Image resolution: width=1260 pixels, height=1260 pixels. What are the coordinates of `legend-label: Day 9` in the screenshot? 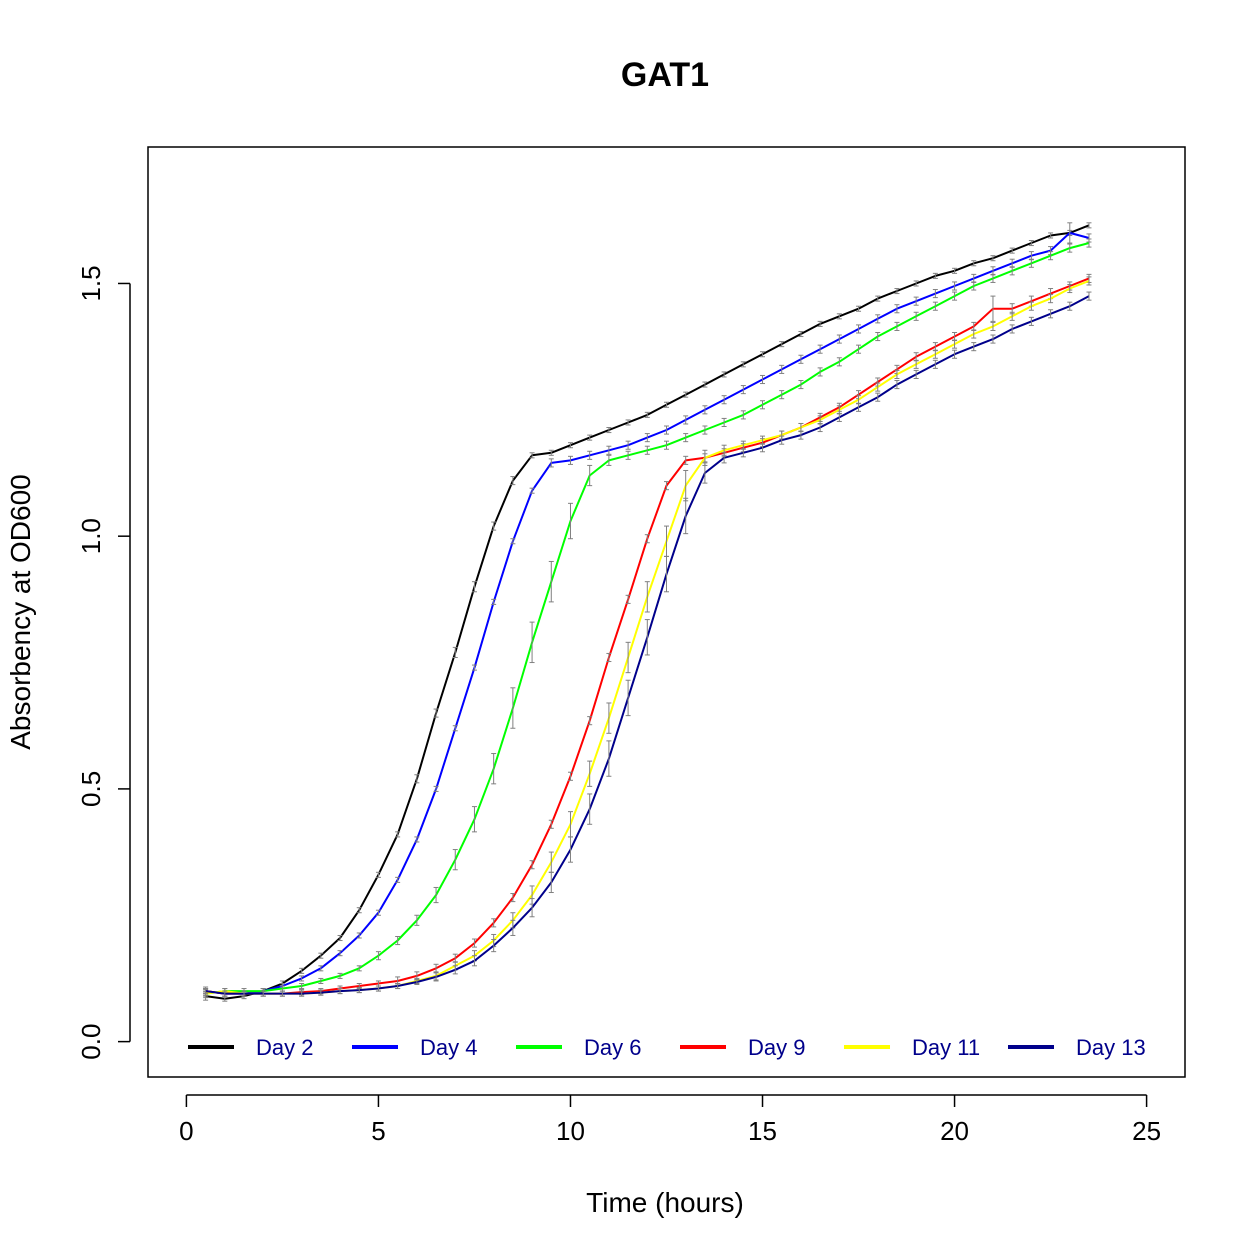 It's located at (776, 1047).